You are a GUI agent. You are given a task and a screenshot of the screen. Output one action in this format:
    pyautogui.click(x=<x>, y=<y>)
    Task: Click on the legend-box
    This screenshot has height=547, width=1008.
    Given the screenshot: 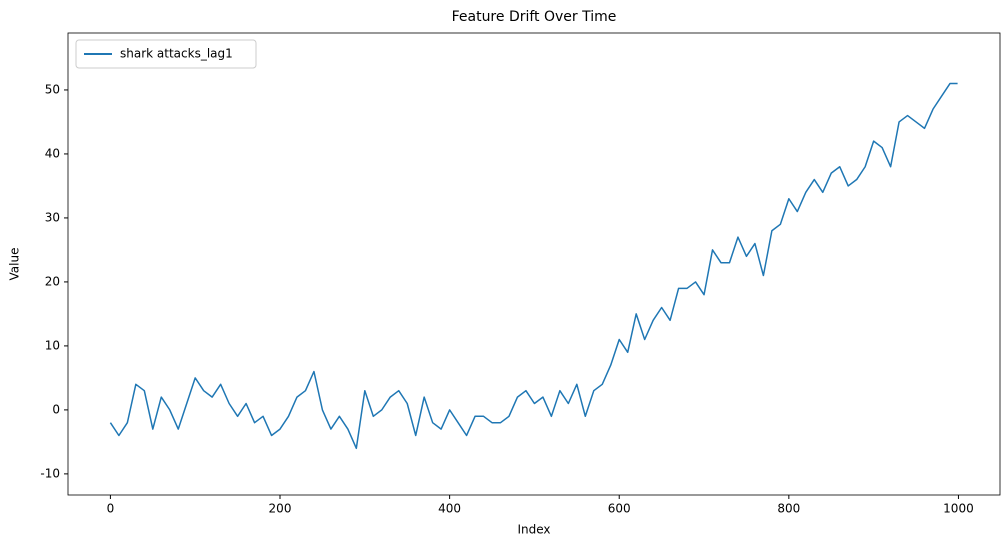 What is the action you would take?
    pyautogui.click(x=166, y=54)
    